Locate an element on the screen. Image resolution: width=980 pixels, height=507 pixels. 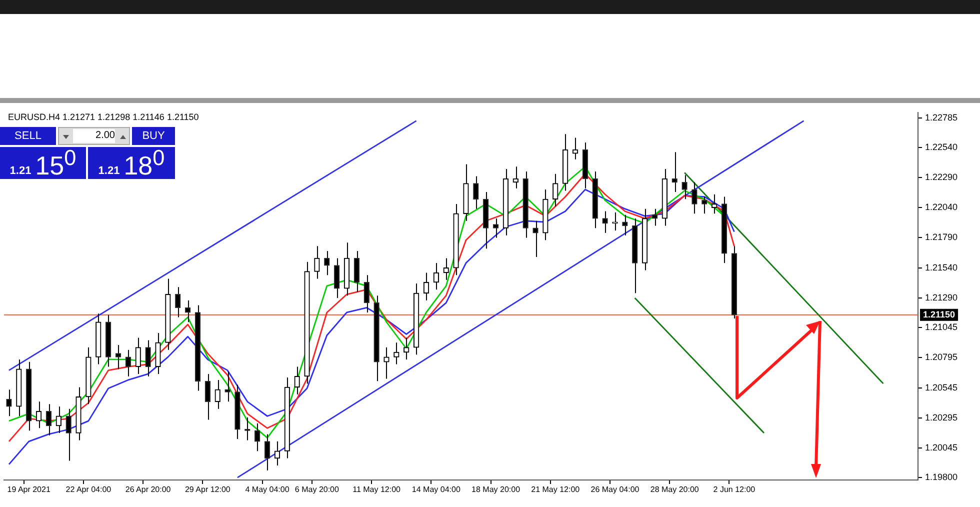
x-tick-label: 26 May 04:00 is located at coordinates (615, 489).